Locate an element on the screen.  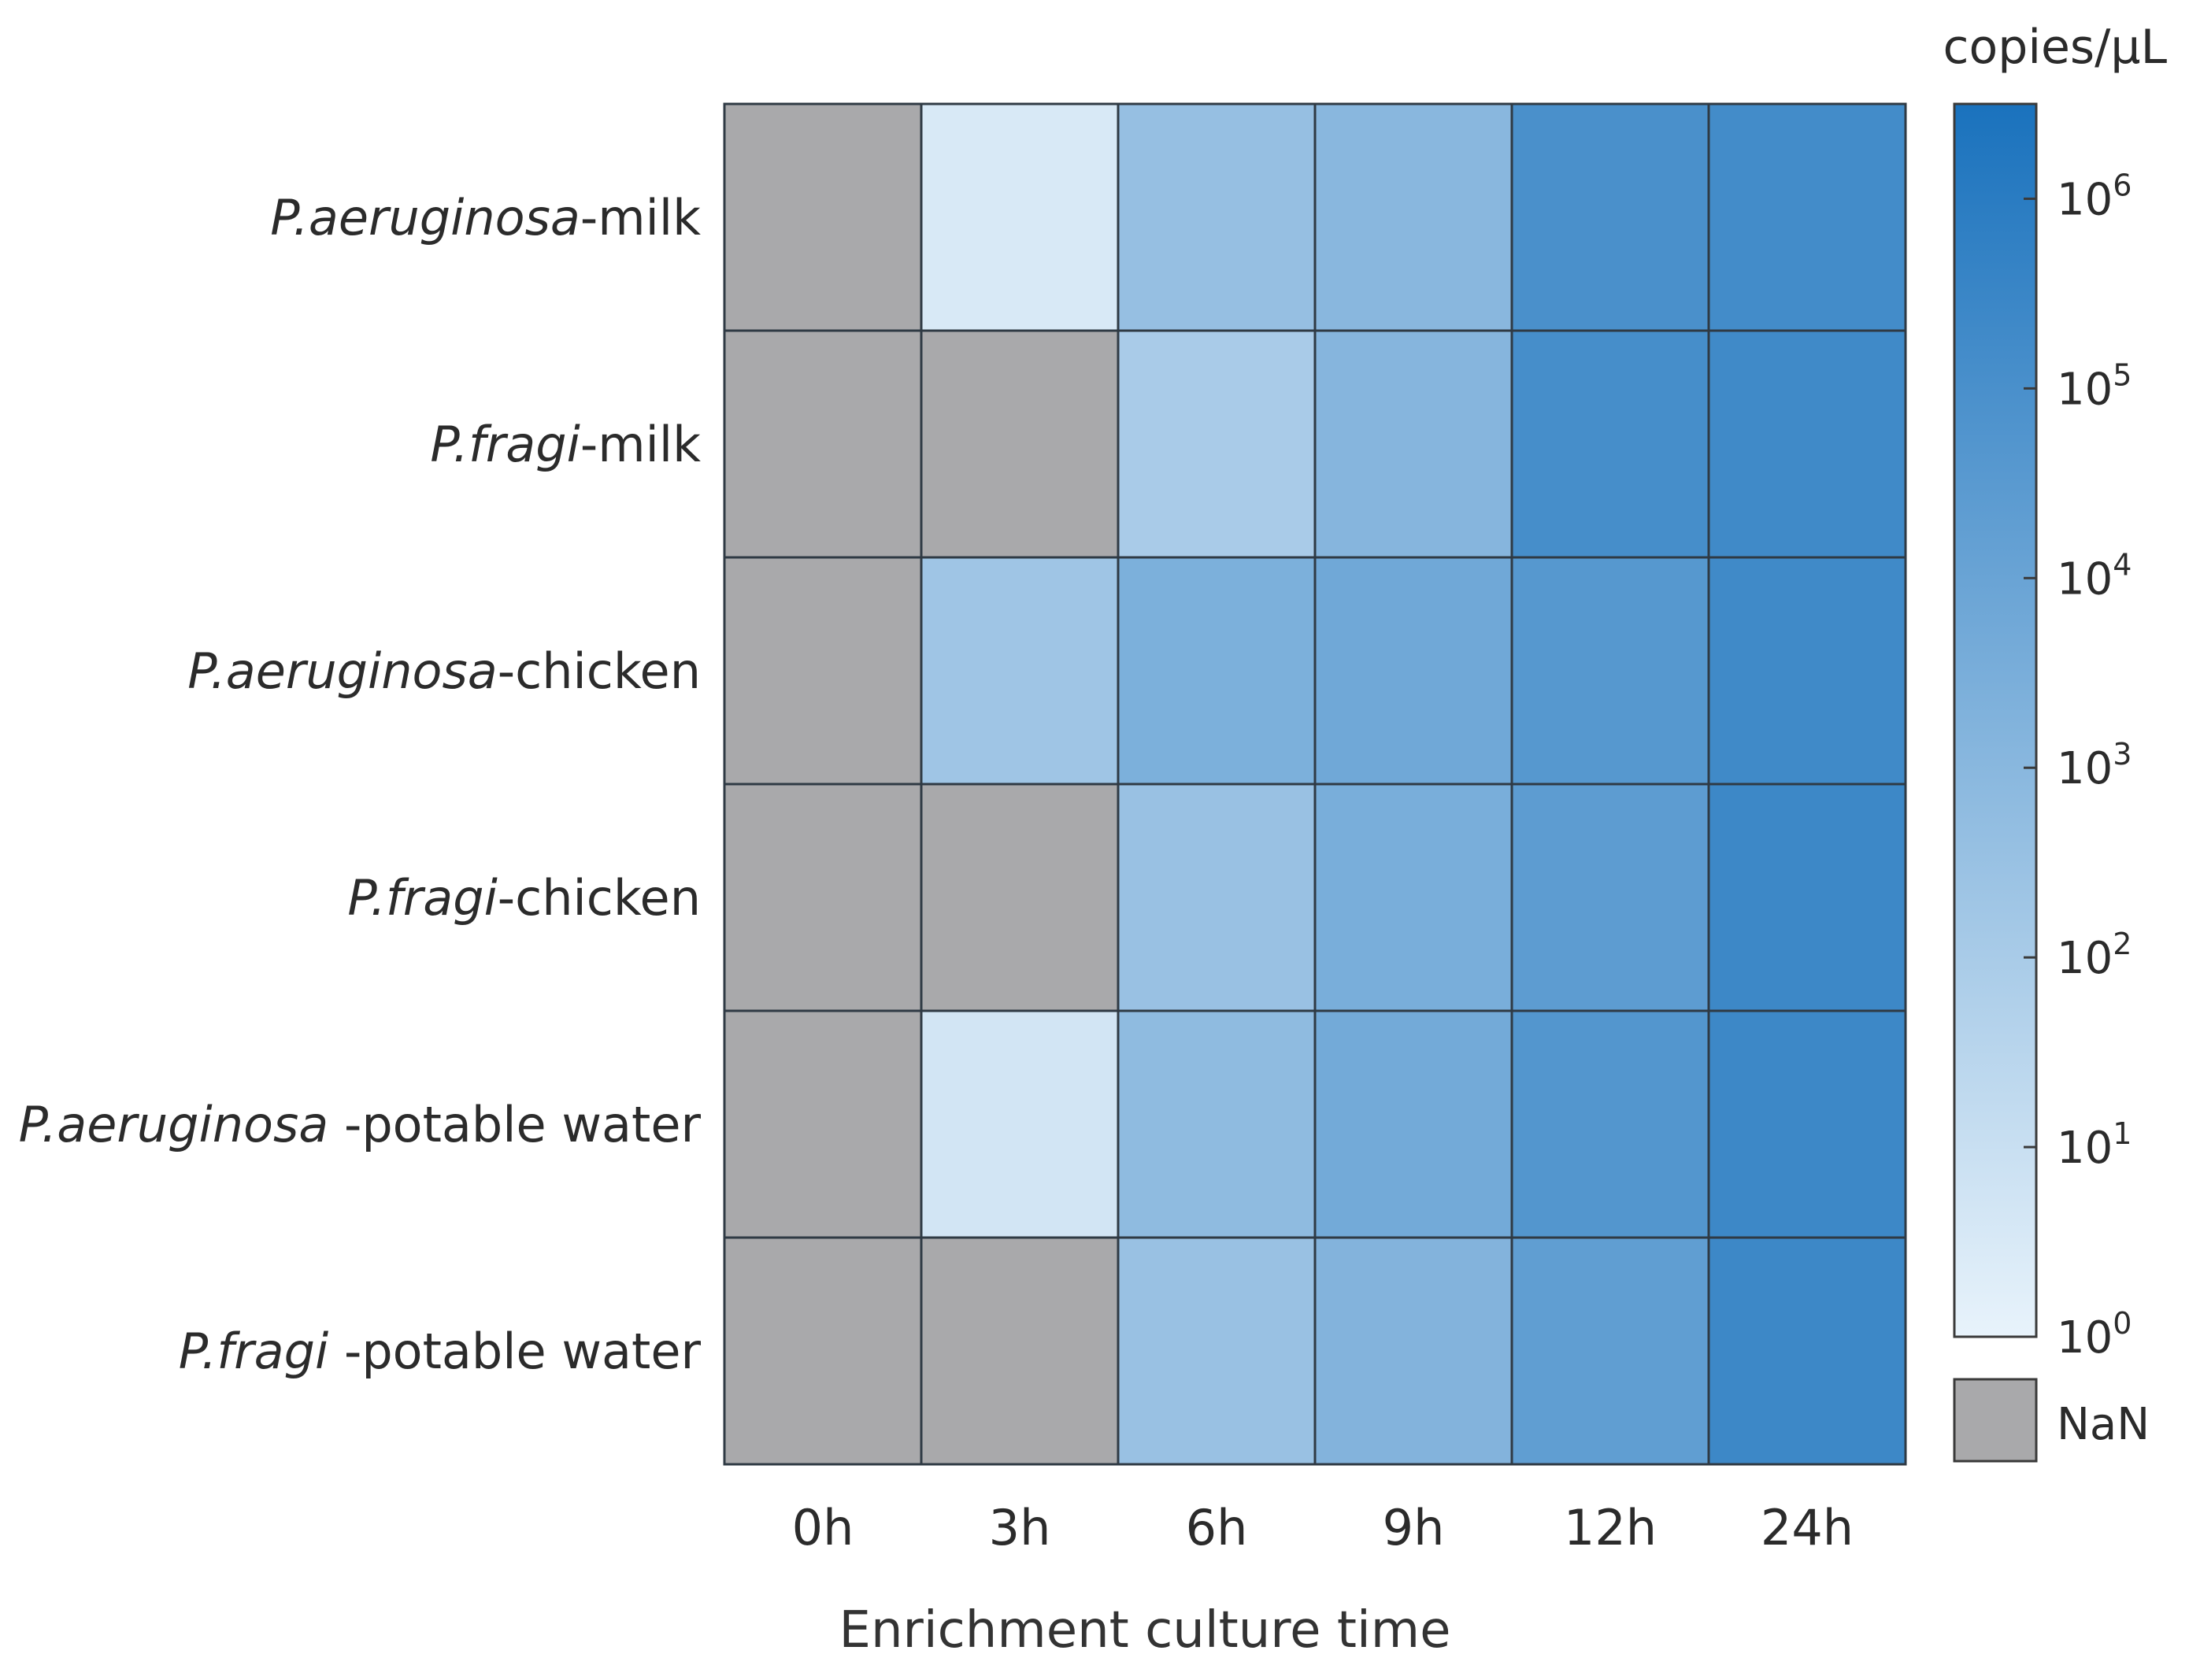
row-label: P.aeruginosa -potable water is located at coordinates (360, 1124).